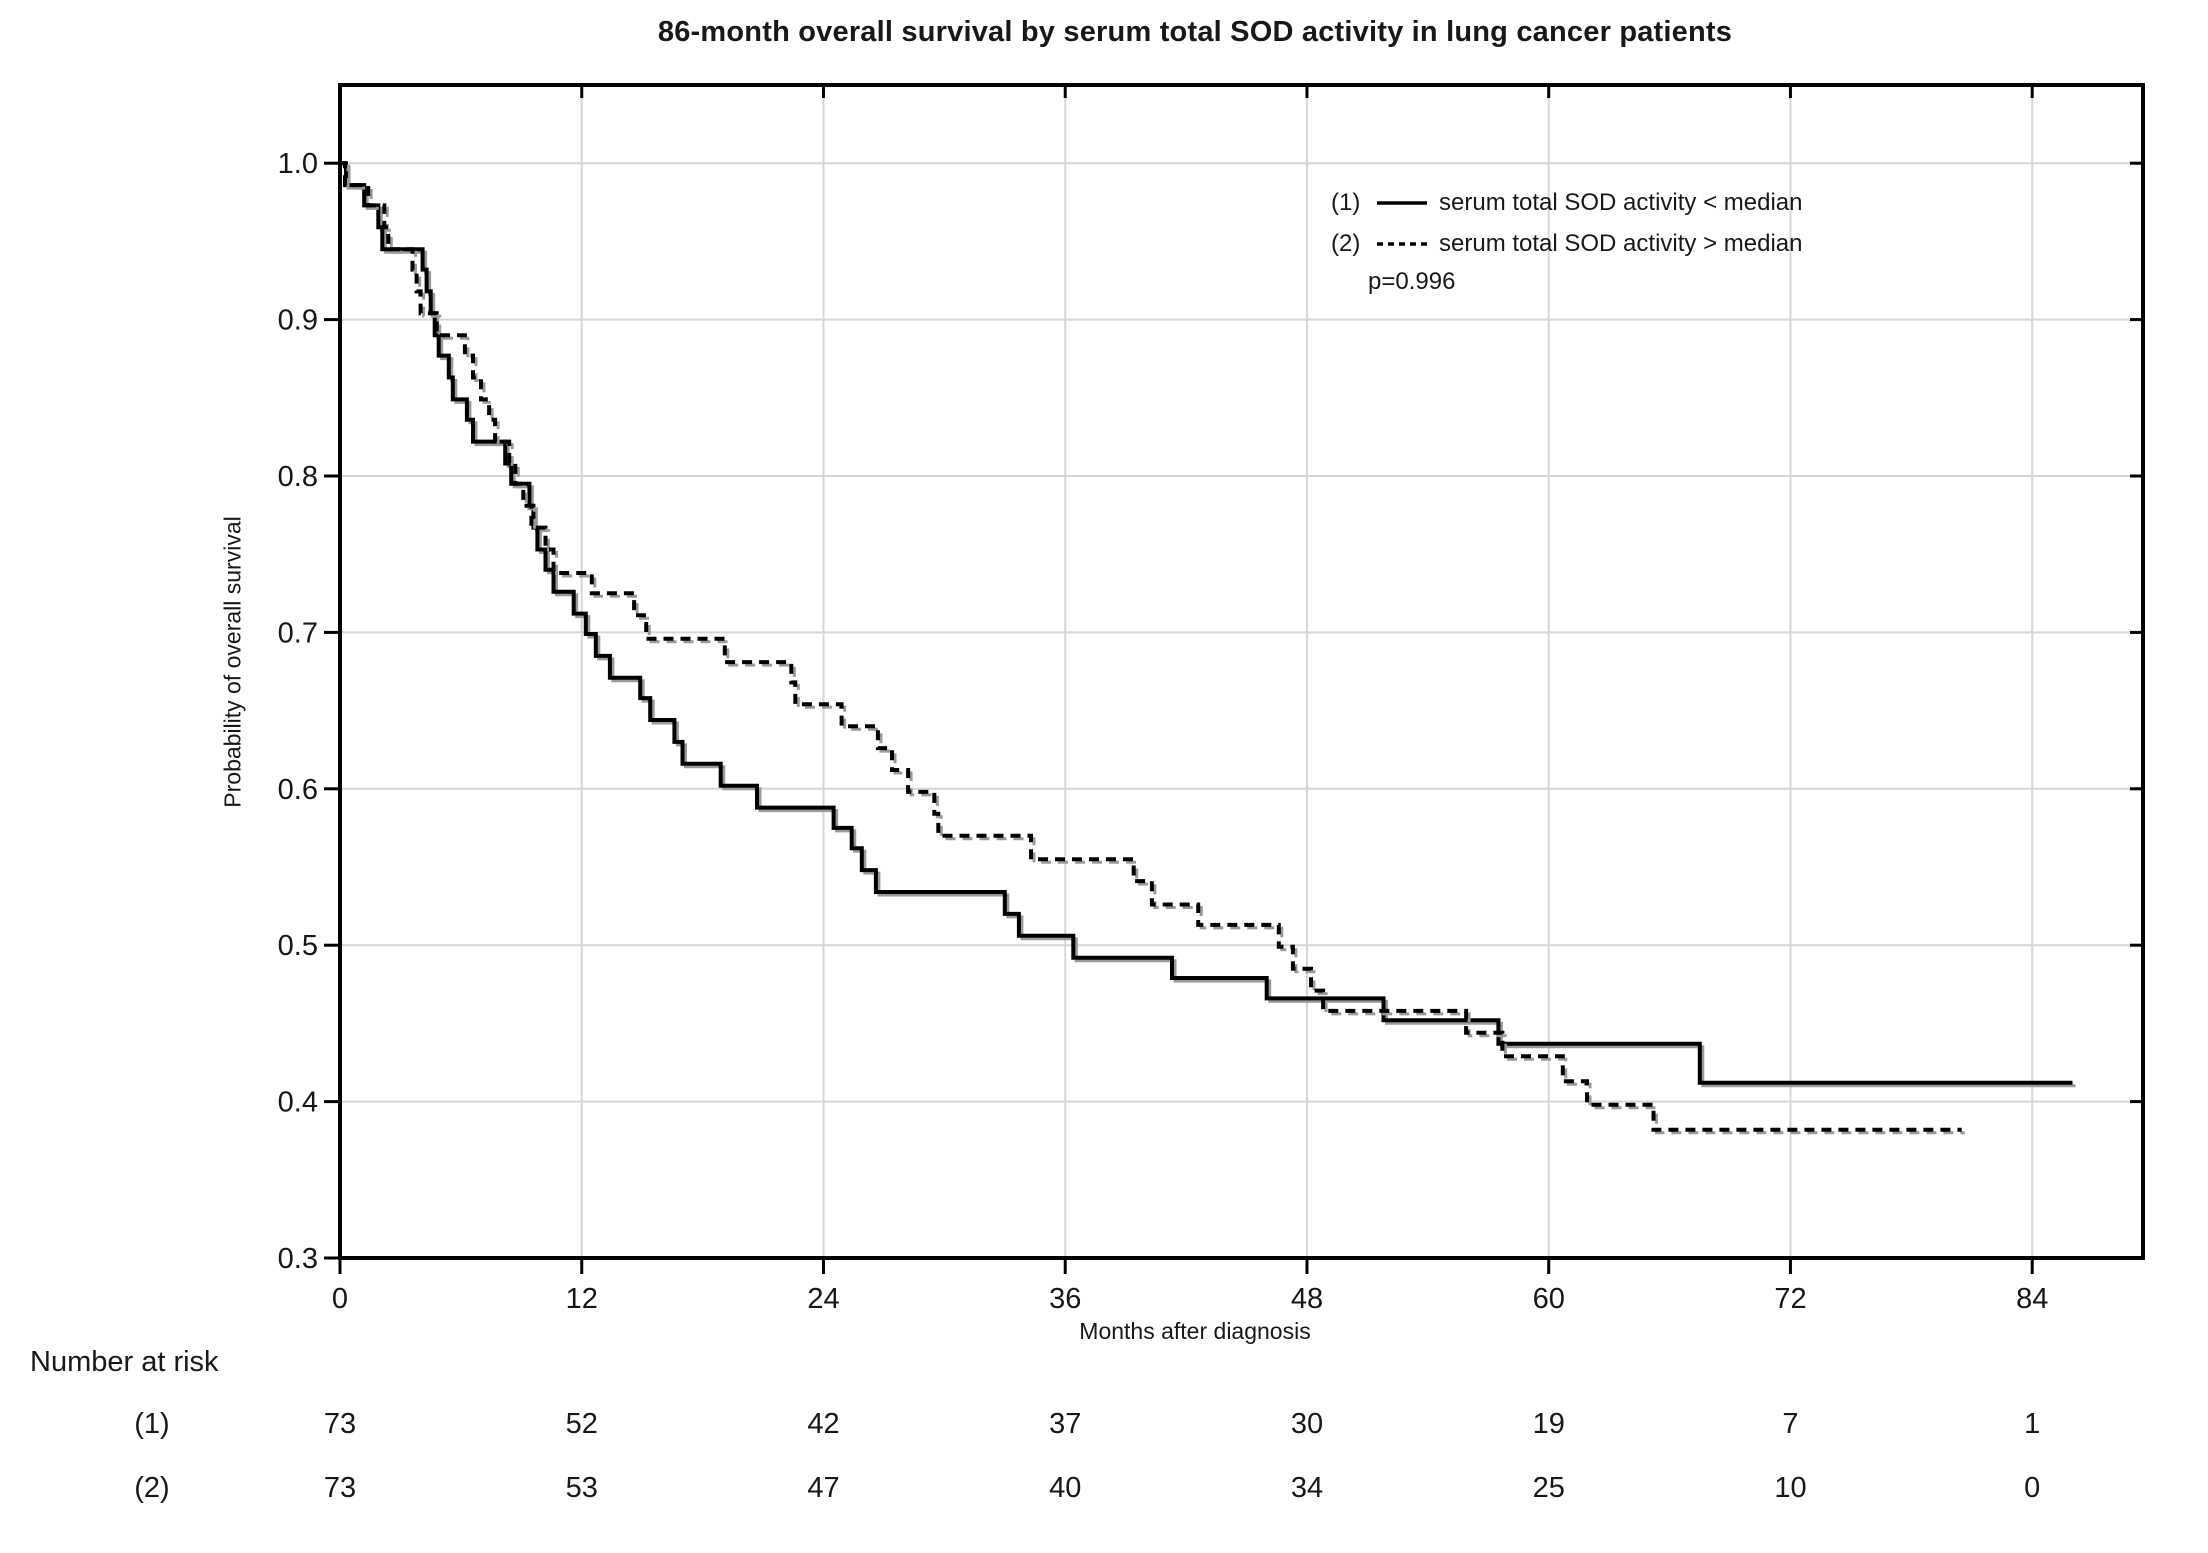  Describe the element at coordinates (298, 633) in the screenshot. I see `y-tick-label: 0.7` at that location.